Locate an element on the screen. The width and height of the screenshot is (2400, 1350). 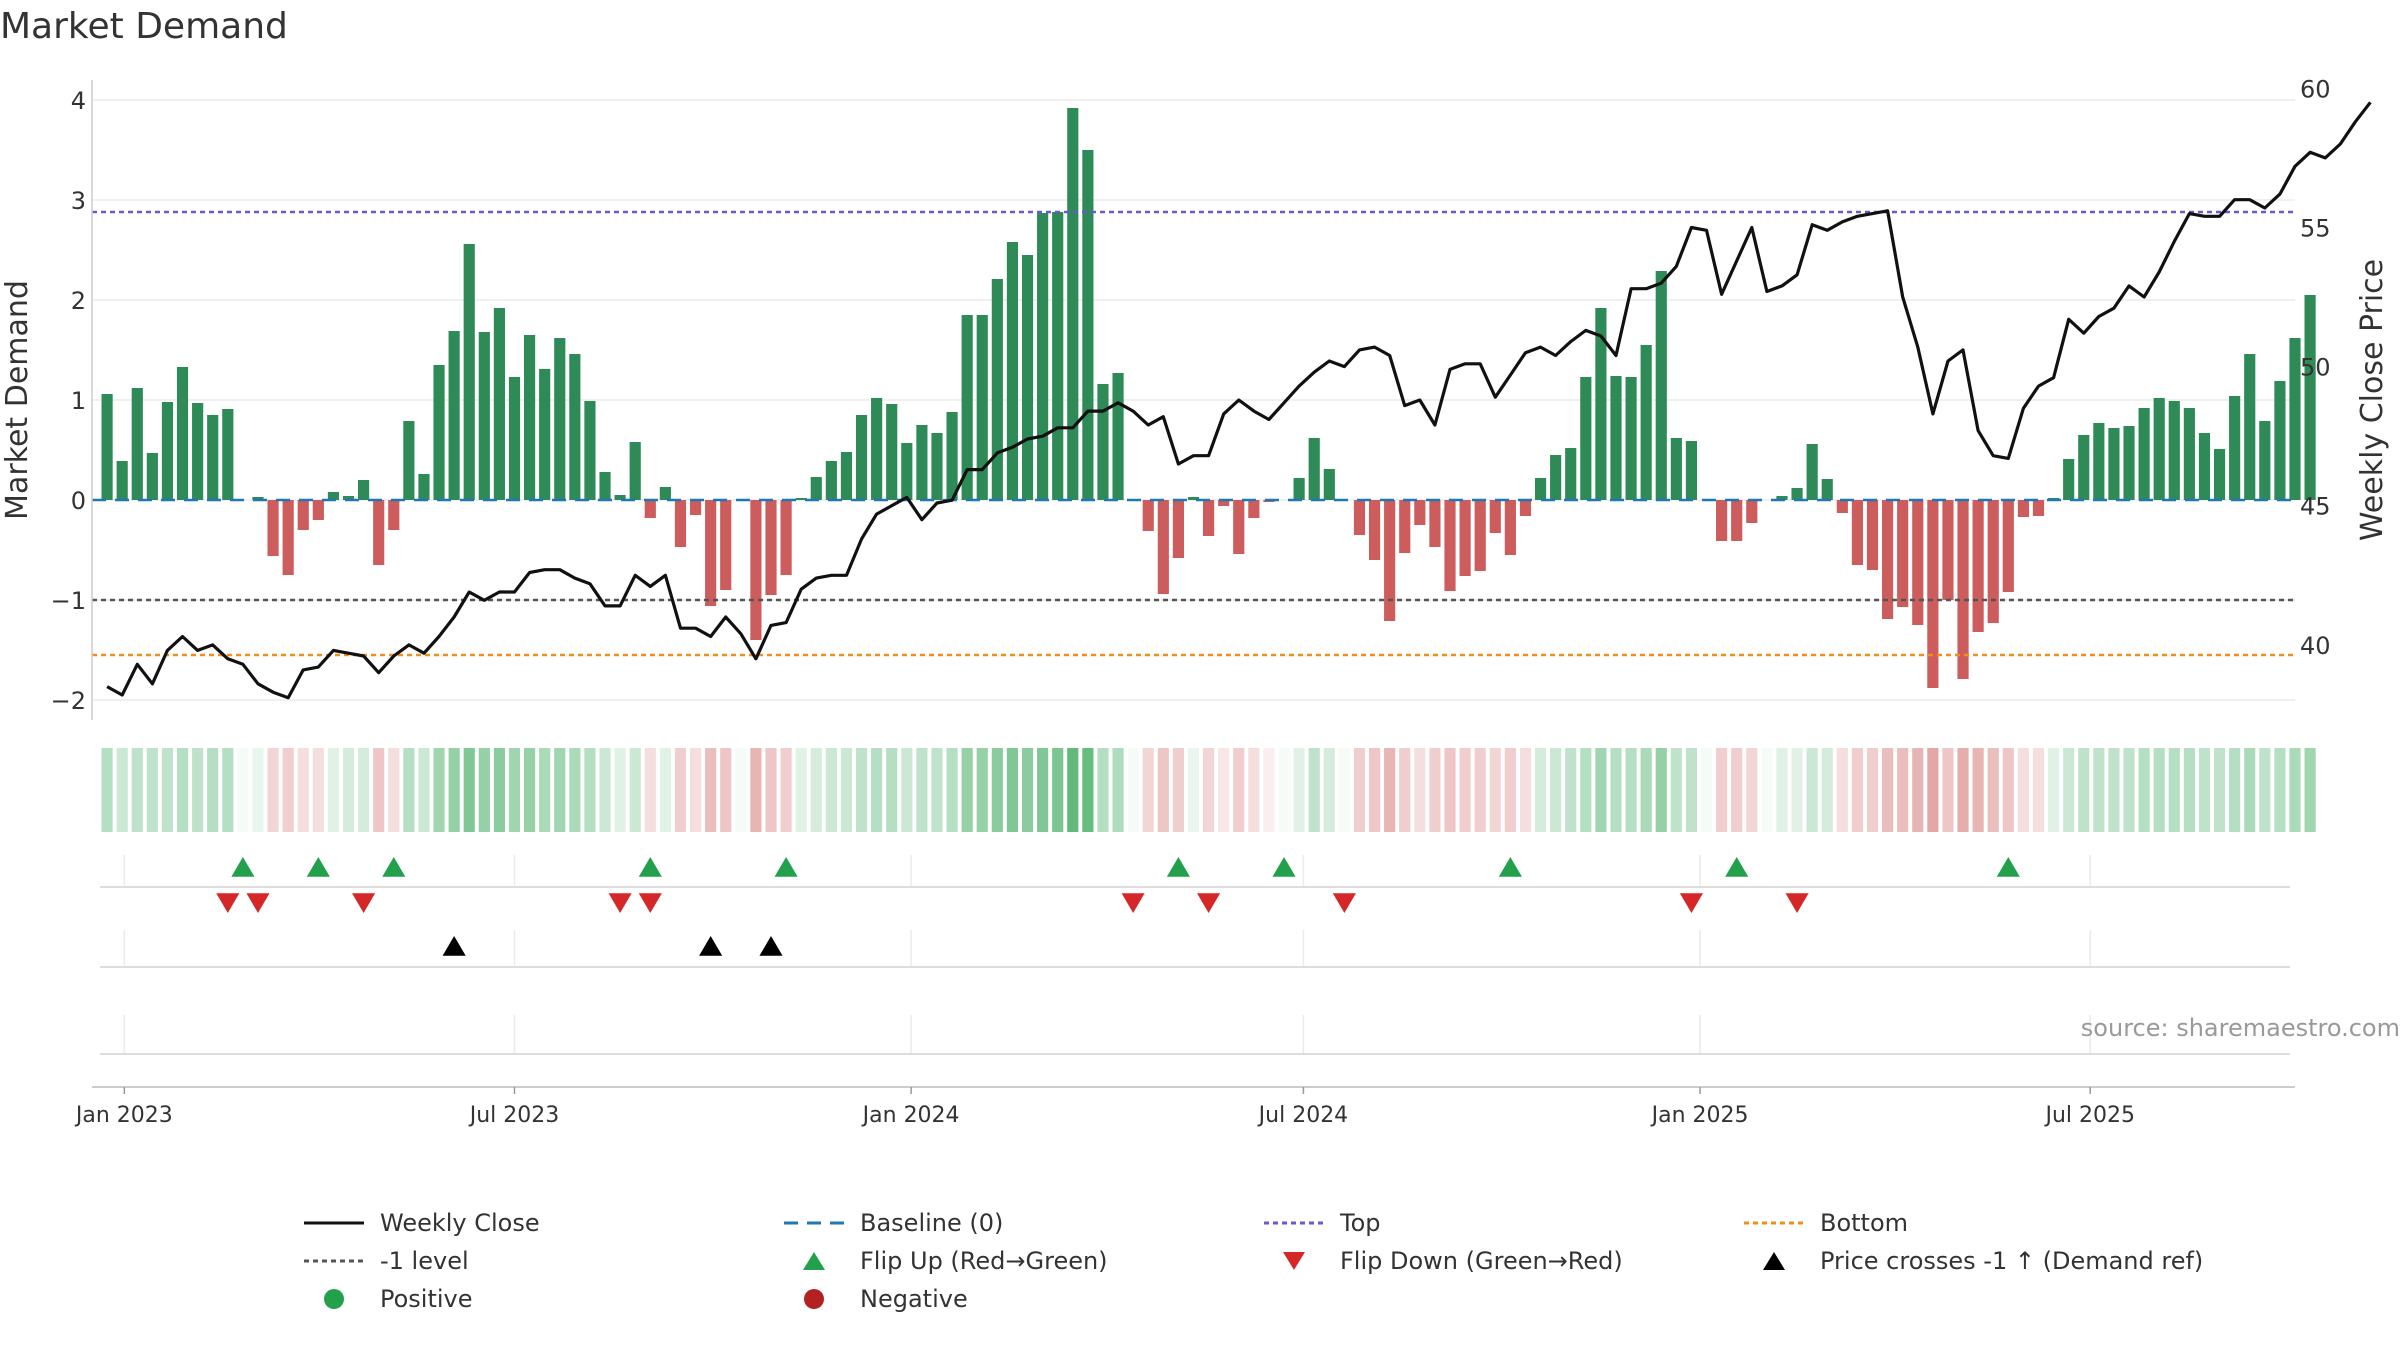
legend-item-top: Top is located at coordinates (1320, 1223).